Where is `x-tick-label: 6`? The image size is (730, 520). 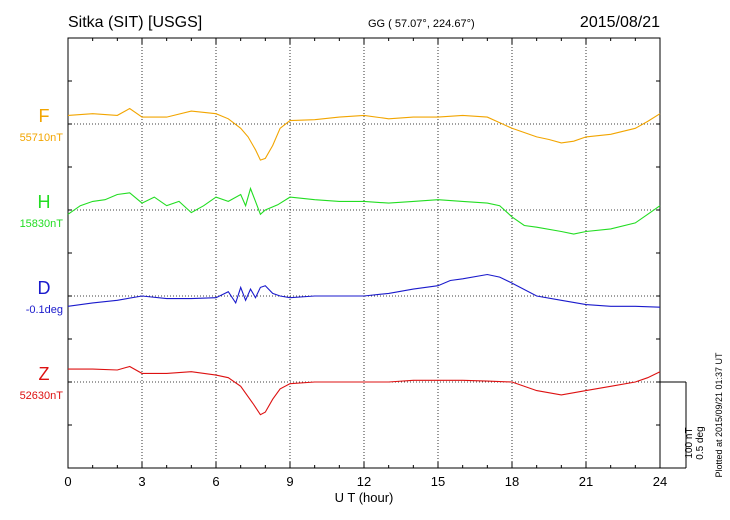
x-tick-label: 6 is located at coordinates (215, 481).